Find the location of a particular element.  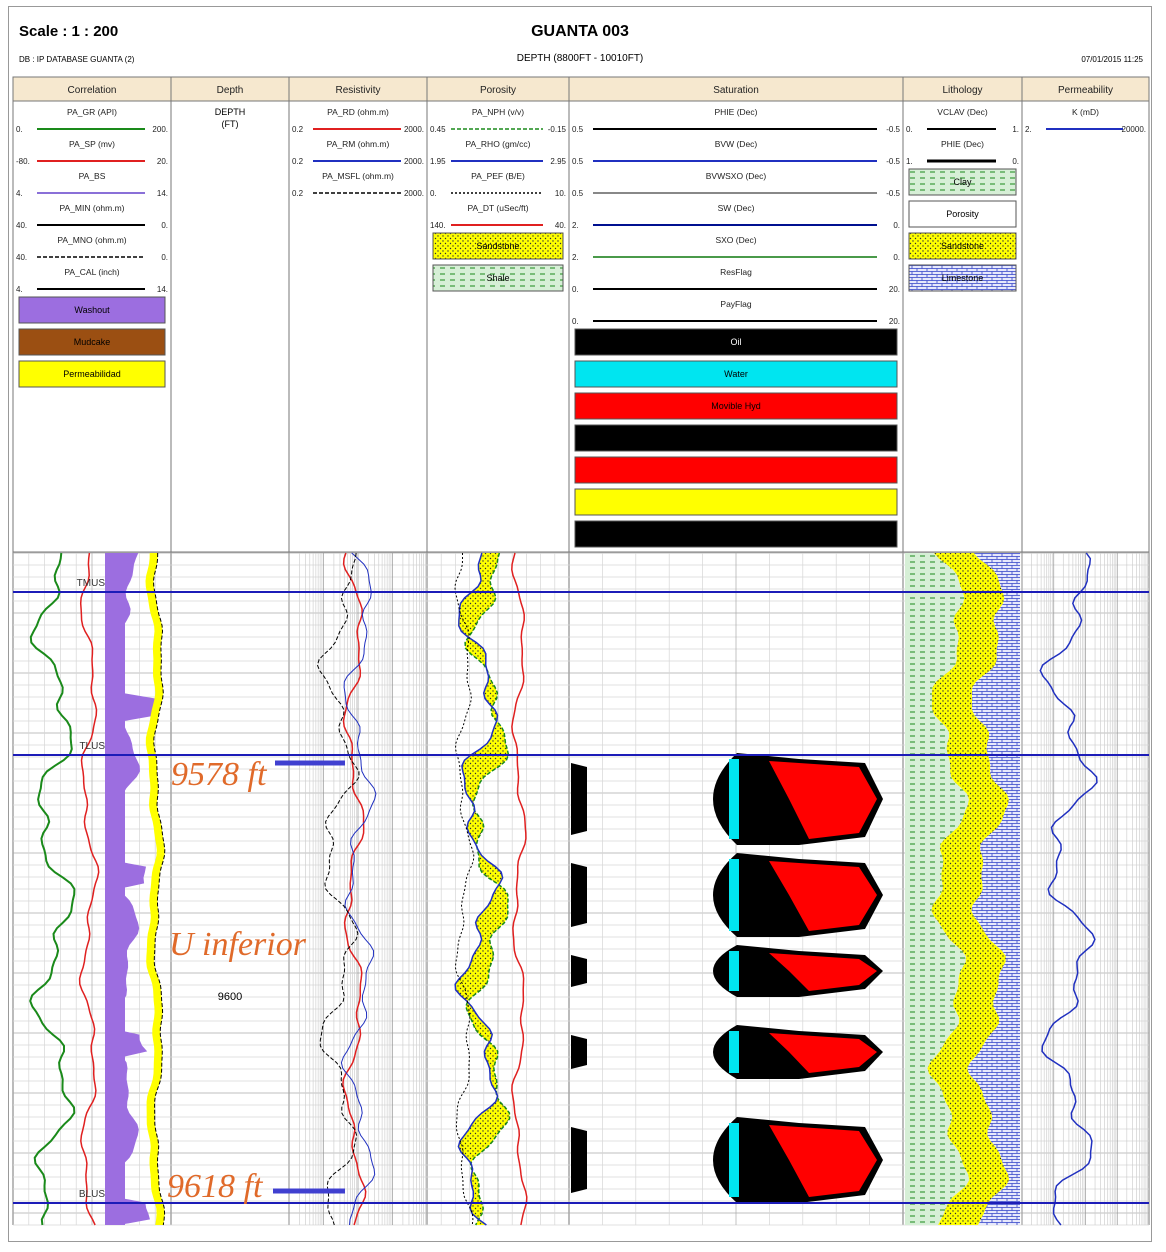

curve-name: PA_RHO (gm/cc) is located at coordinates (497, 144).